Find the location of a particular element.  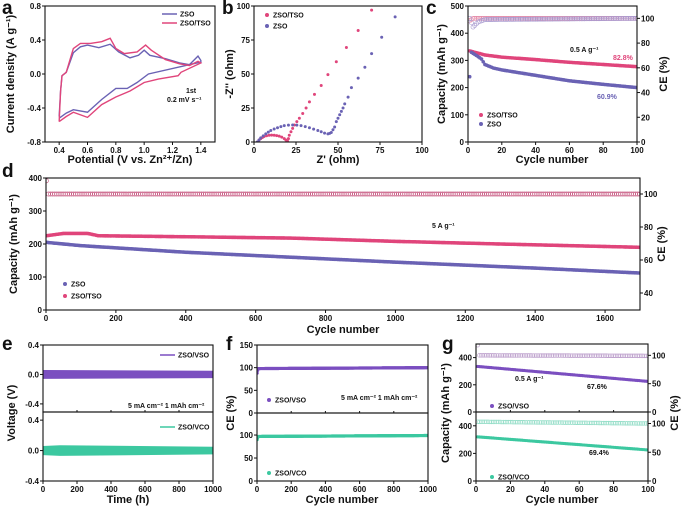

x-tick-label: 600 is located at coordinates (360, 489).